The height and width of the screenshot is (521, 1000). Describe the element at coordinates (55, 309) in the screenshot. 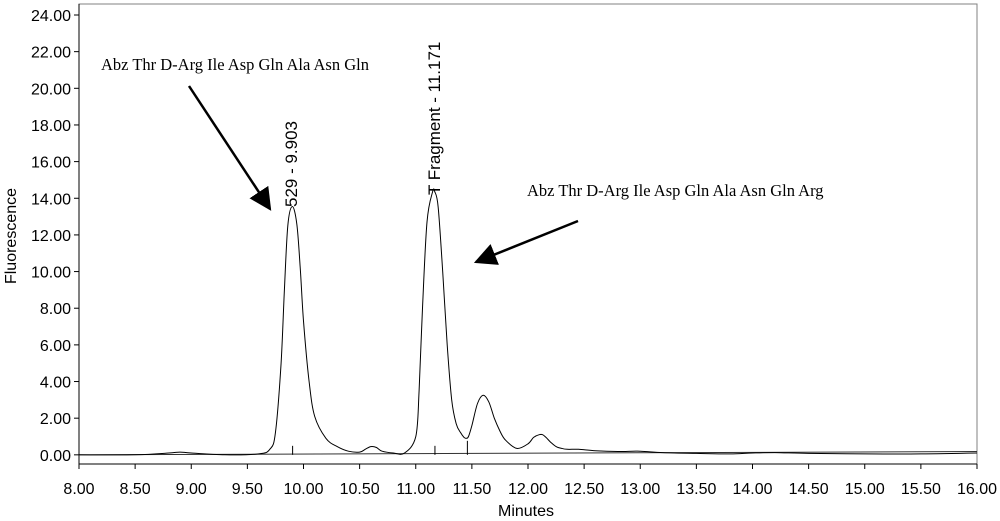

I see `y-tick-label: 8.00` at that location.